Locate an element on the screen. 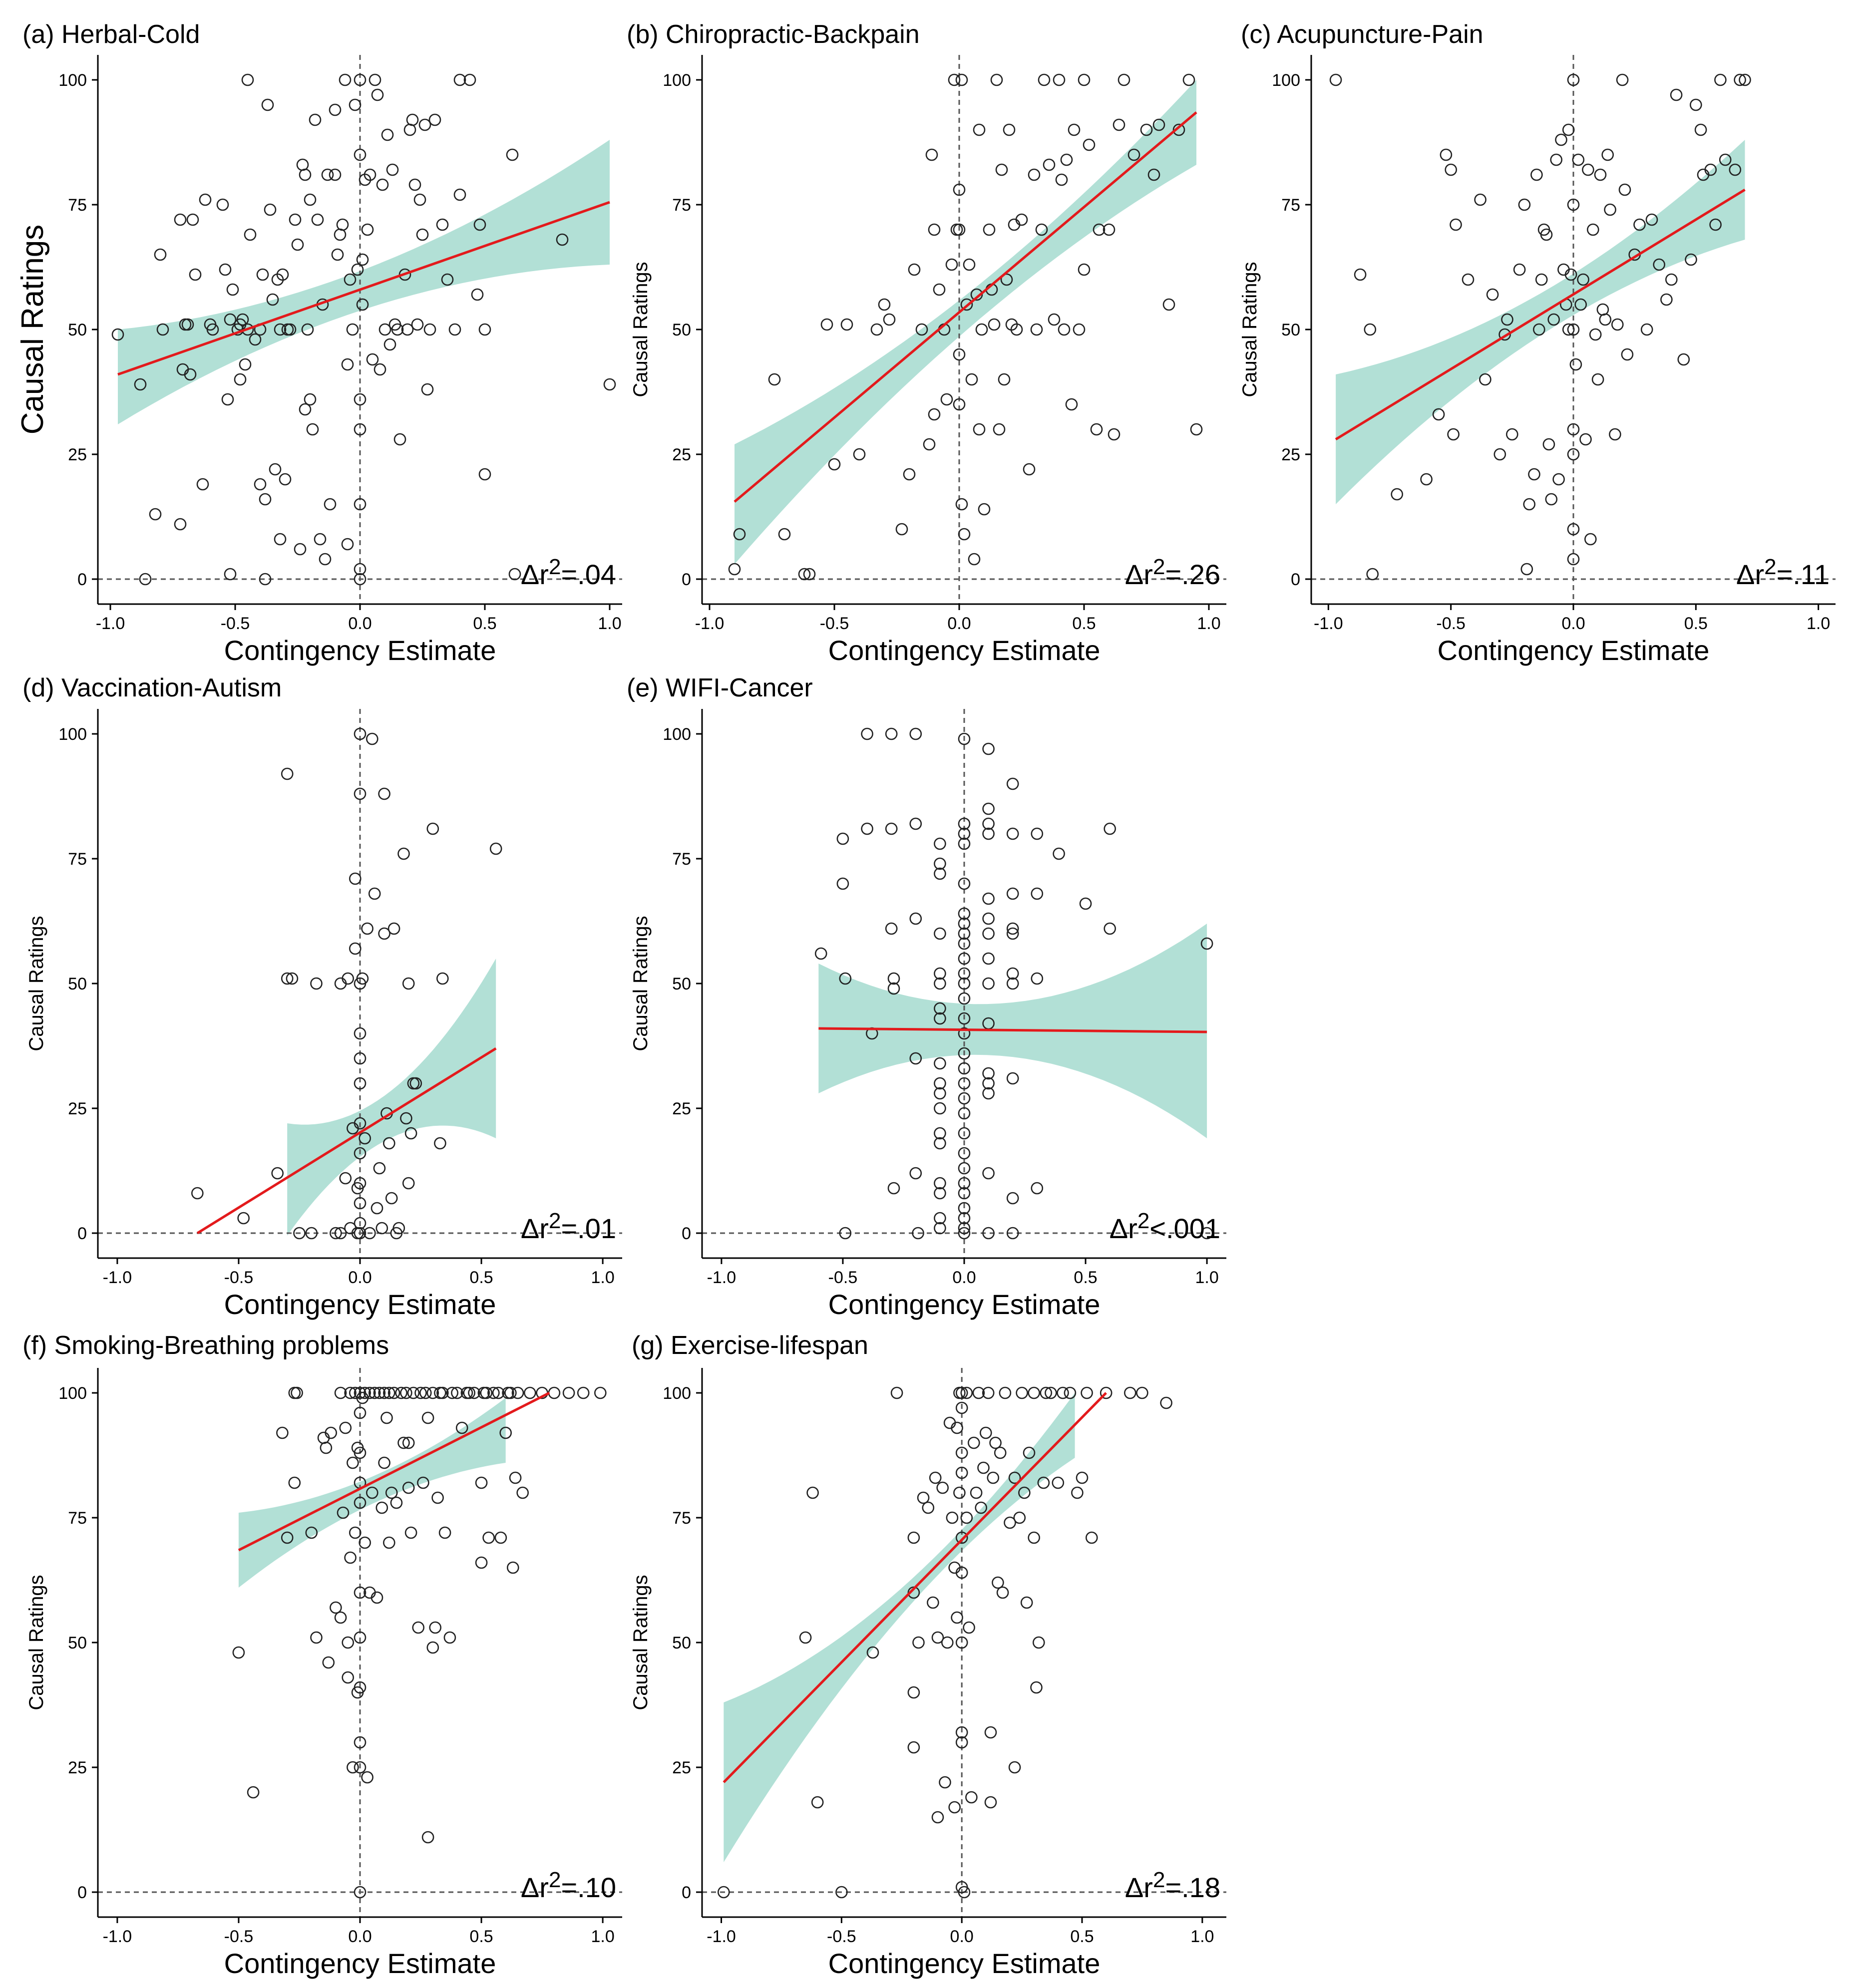 The width and height of the screenshot is (1857, 1988). x-tick-label: 1.0 is located at coordinates (1202, 1936).